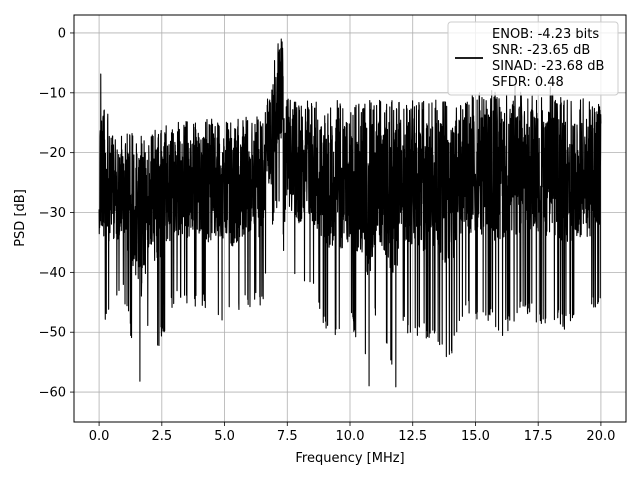  I want to click on y-axis-ticks: 0 −10 −20 −30 −40 −50 −60, so click(56, 213).